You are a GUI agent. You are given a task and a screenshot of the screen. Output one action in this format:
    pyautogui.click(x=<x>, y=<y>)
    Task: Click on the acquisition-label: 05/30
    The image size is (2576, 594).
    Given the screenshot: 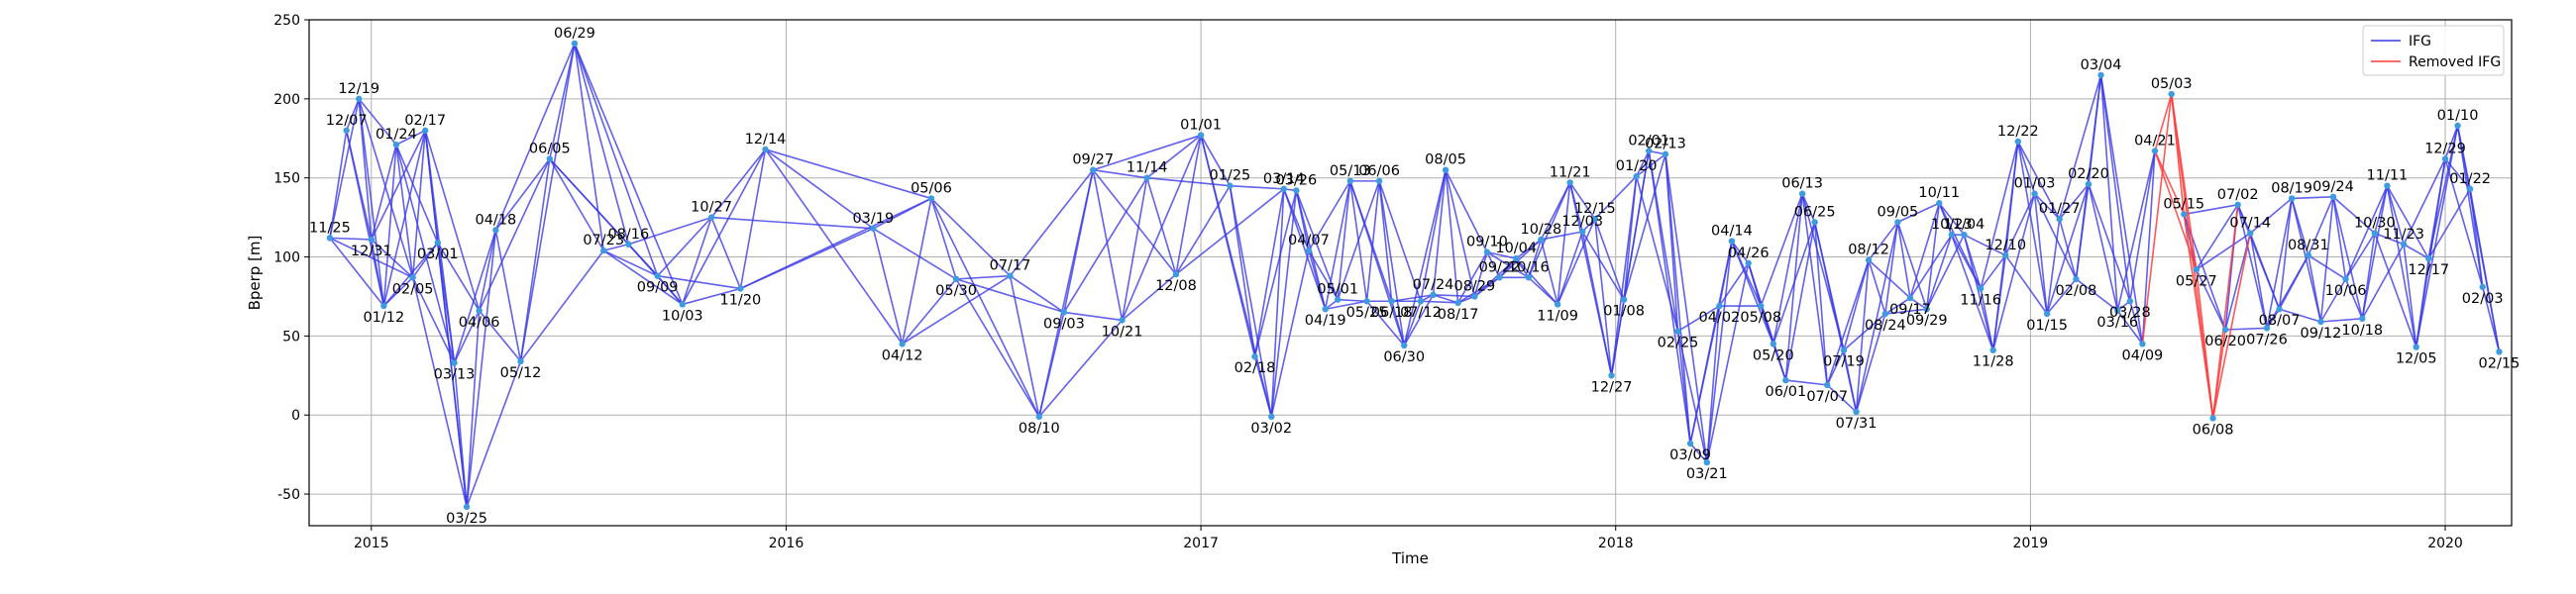 What is the action you would take?
    pyautogui.click(x=956, y=291)
    